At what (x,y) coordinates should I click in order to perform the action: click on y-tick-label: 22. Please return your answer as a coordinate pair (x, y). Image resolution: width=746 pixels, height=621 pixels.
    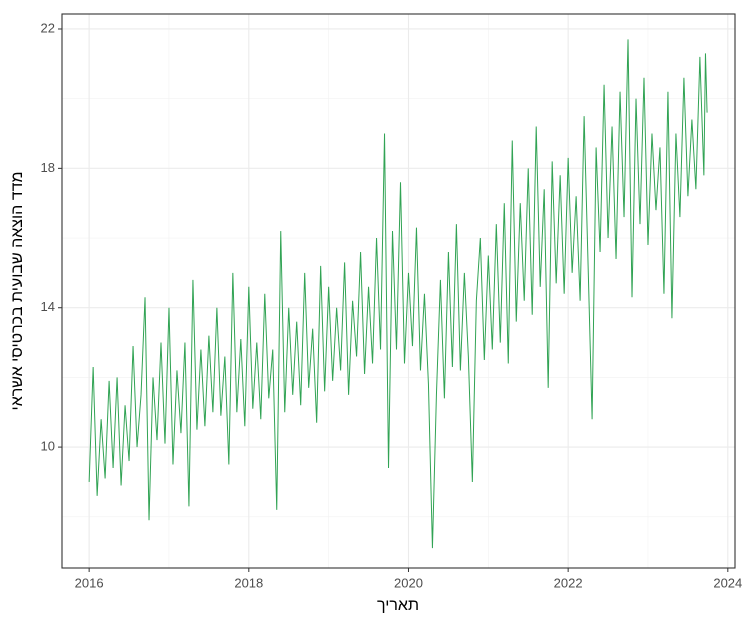
    Looking at the image, I should click on (48, 27).